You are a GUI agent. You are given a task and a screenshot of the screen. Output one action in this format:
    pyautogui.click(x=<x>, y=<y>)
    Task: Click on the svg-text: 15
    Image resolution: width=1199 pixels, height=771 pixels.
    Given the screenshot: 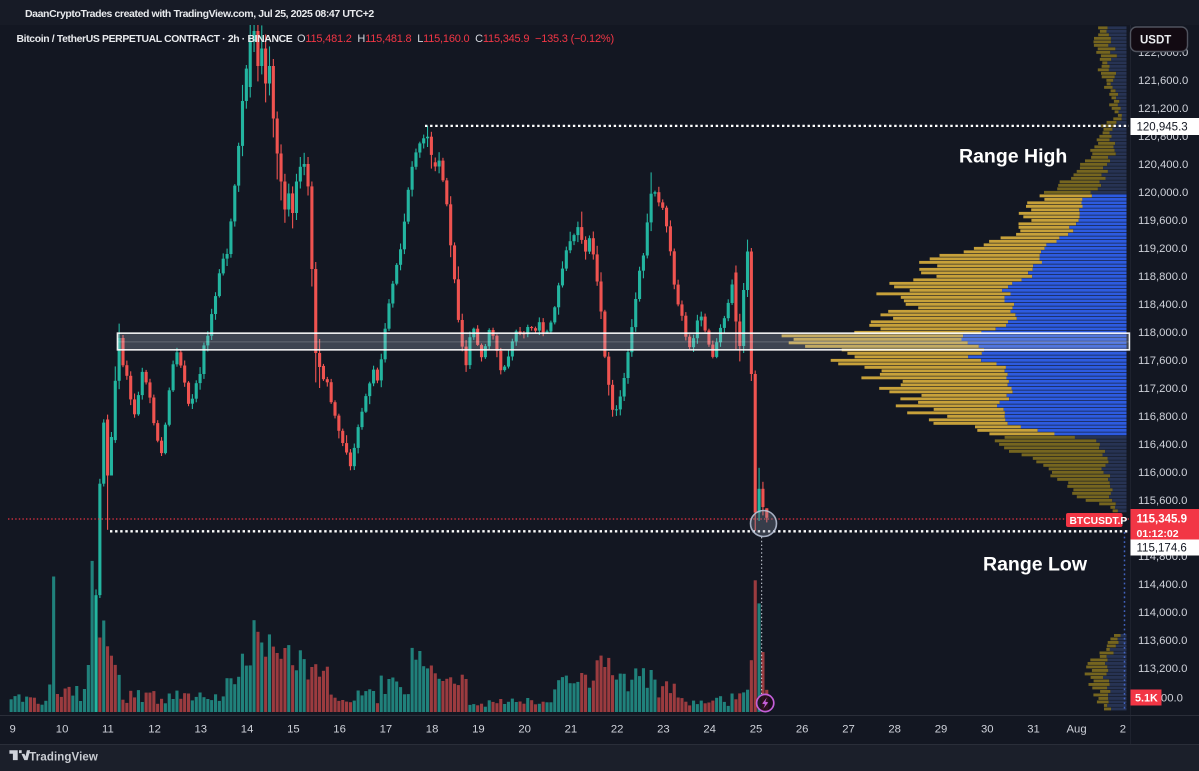 What is the action you would take?
    pyautogui.click(x=293, y=730)
    